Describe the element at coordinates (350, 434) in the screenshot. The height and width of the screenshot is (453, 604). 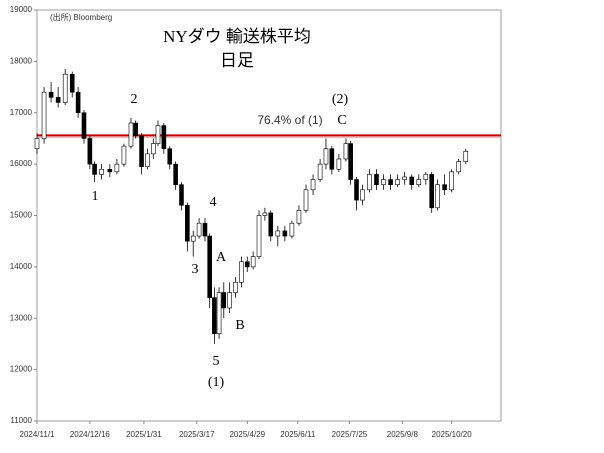
I see `x-tick-label: 2025/7/25` at that location.